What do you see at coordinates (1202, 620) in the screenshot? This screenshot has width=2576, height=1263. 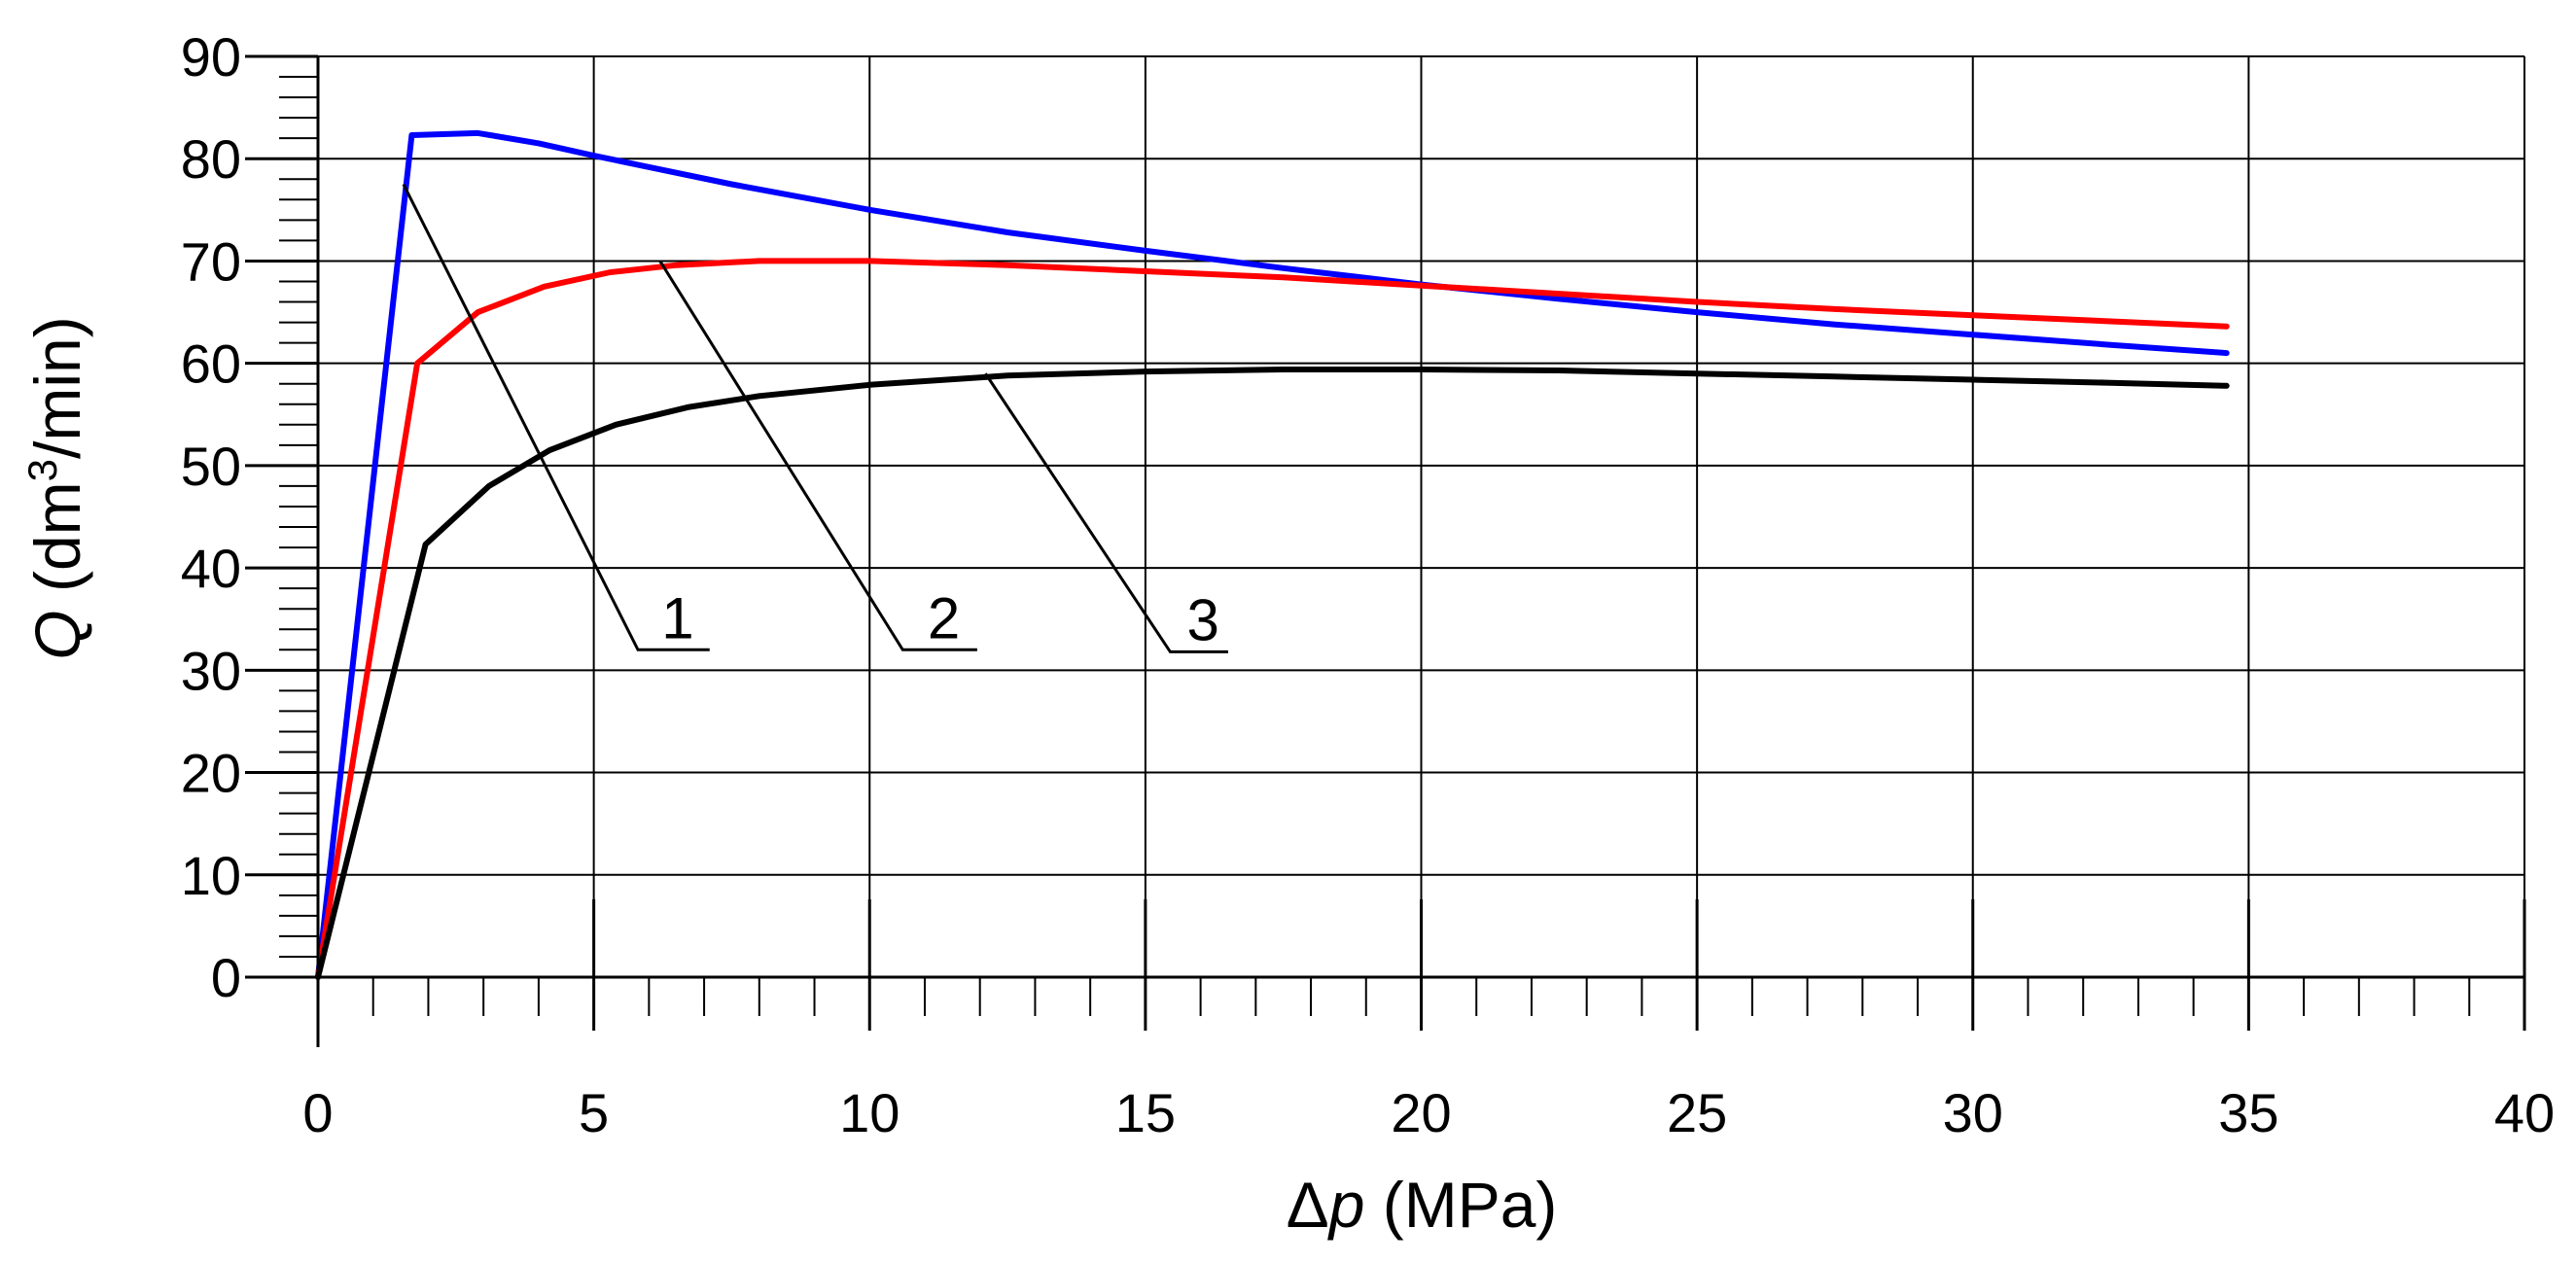 I see `leader-label-3: 3` at bounding box center [1202, 620].